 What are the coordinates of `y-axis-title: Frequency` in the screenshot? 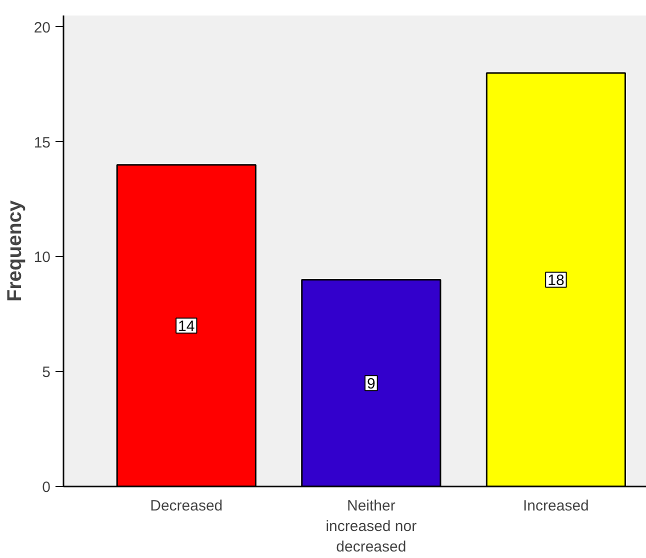 It's located at (15, 251).